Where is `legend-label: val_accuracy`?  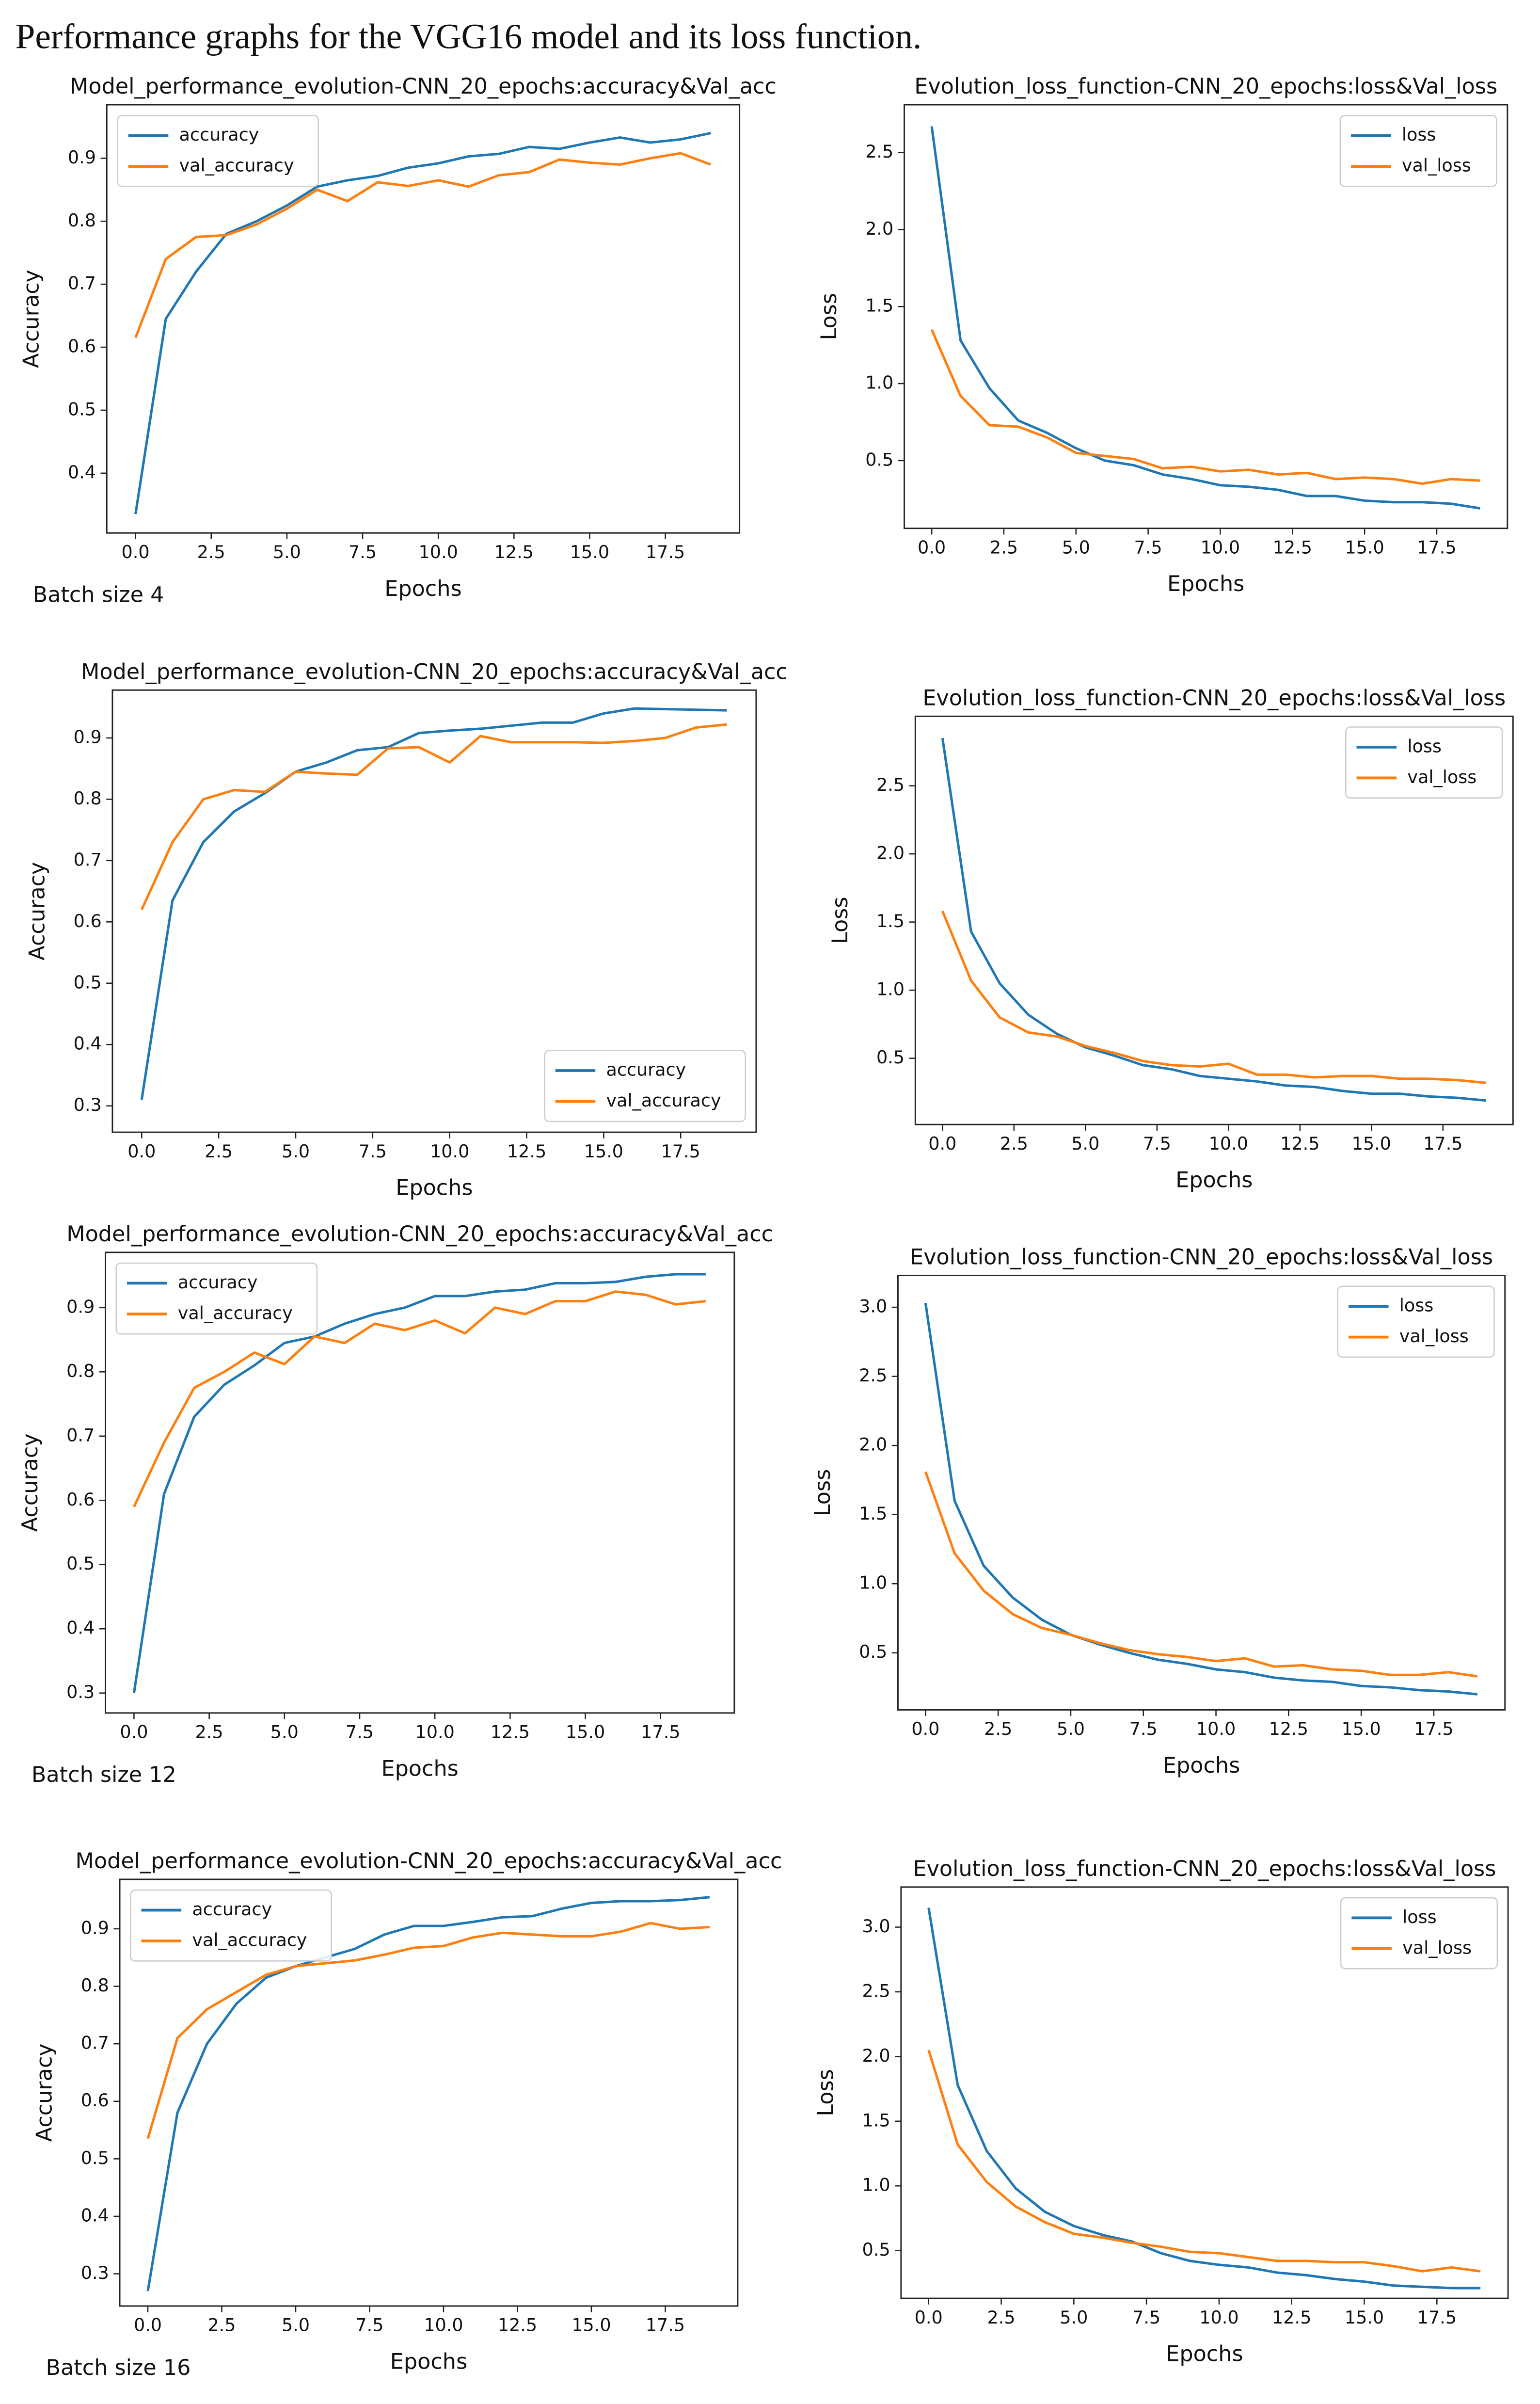
legend-label: val_accuracy is located at coordinates (236, 165).